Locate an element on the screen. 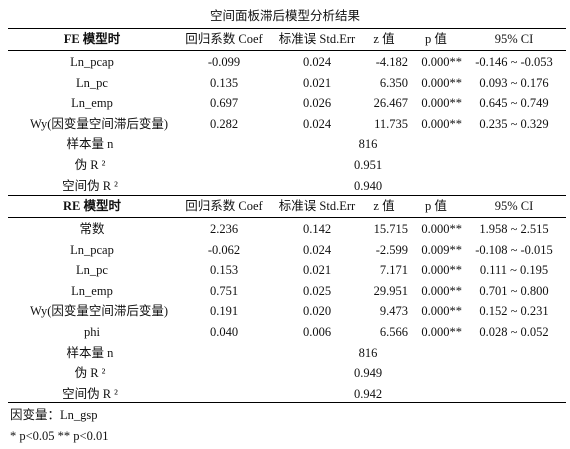  re-row-z: 29.951 is located at coordinates (390, 290).